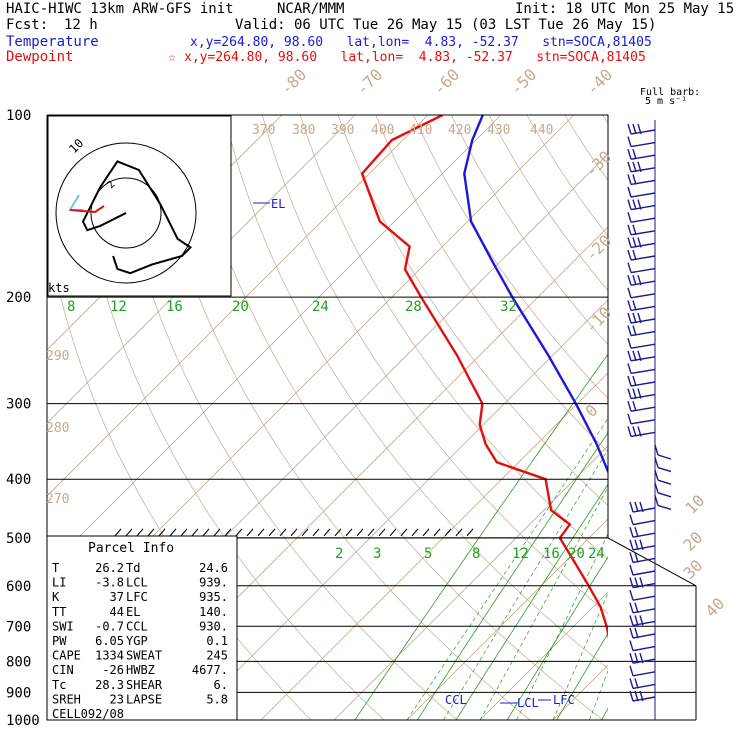 The width and height of the screenshot is (740, 740). I want to click on parcel-key: Tc, so click(59, 685).